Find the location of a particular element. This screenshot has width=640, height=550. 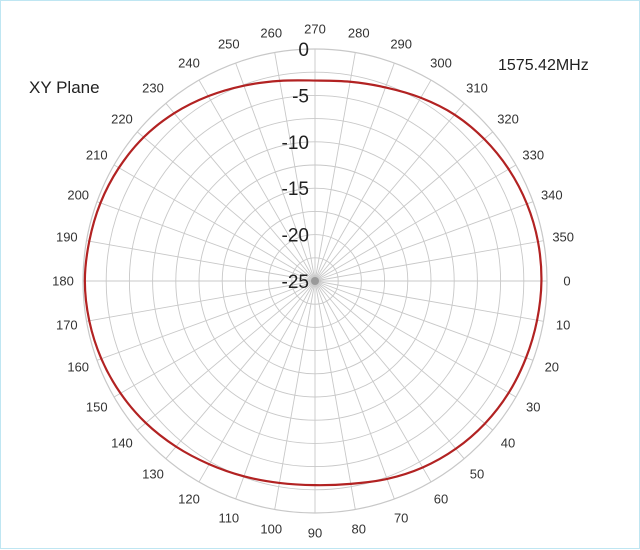

radial-tick-label: -25 is located at coordinates (295, 282).